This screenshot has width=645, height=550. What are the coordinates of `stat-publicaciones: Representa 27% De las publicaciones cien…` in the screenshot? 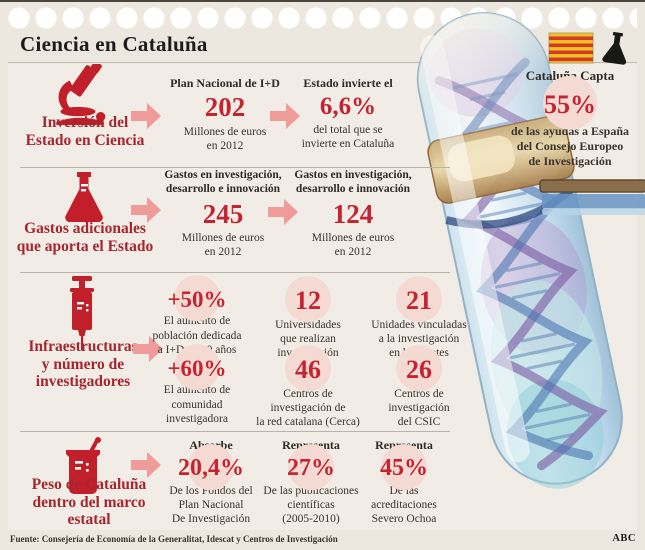 It's located at (311, 482).